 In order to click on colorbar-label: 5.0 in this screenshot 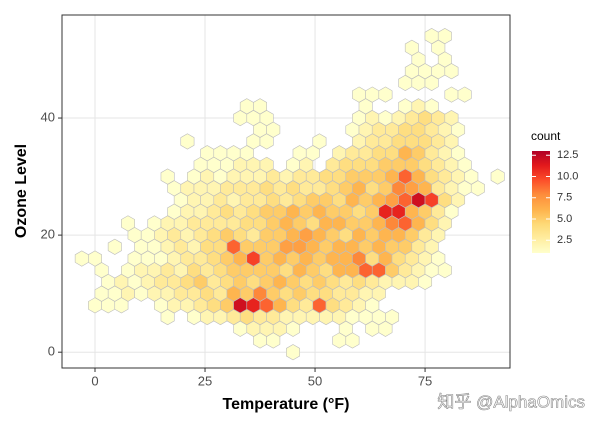, I will do `click(564, 219)`.